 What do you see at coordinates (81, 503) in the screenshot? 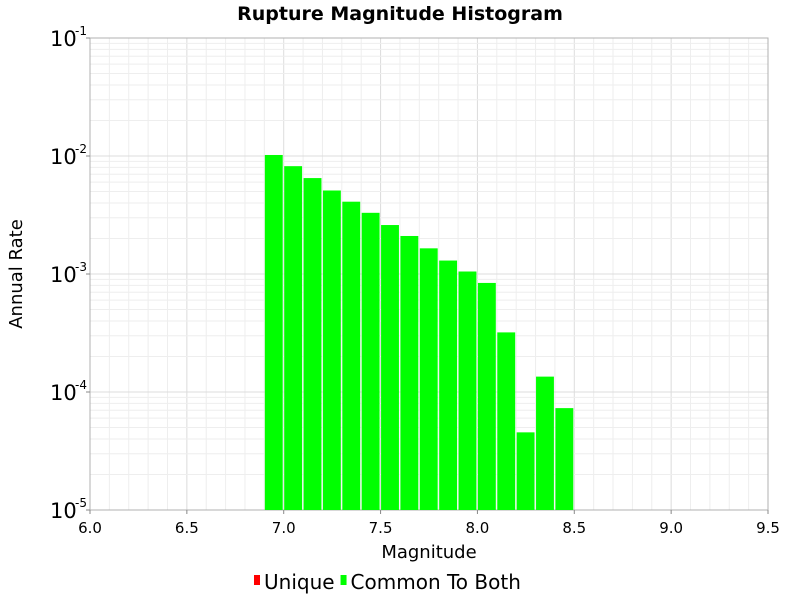
I see `y-tick-label-exponent: -5` at bounding box center [81, 503].